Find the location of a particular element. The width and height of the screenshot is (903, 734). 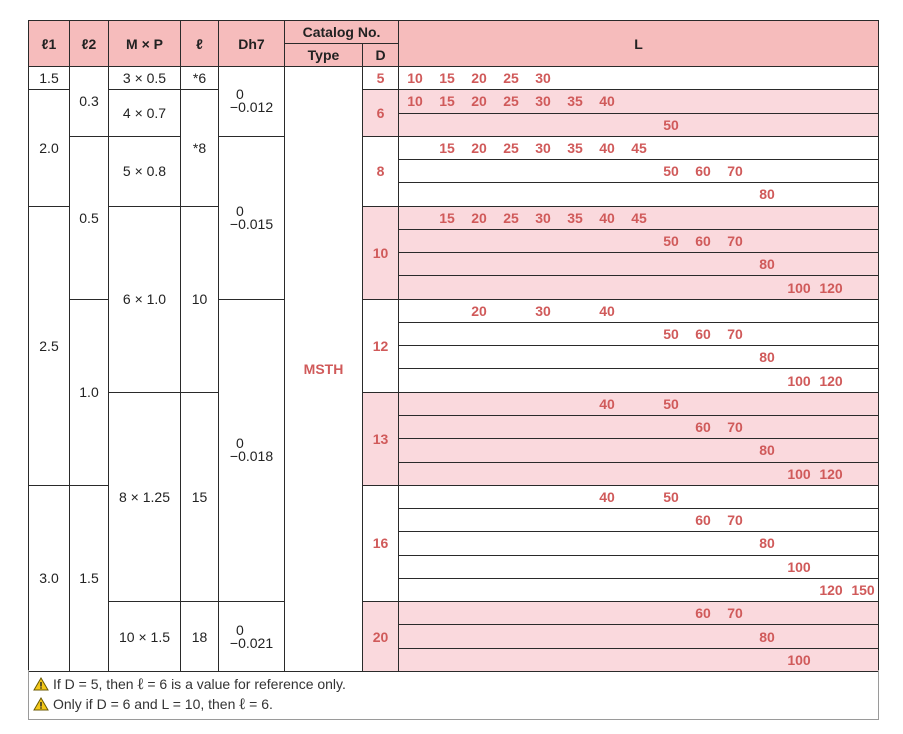

d-cell: 10 is located at coordinates (380, 252).